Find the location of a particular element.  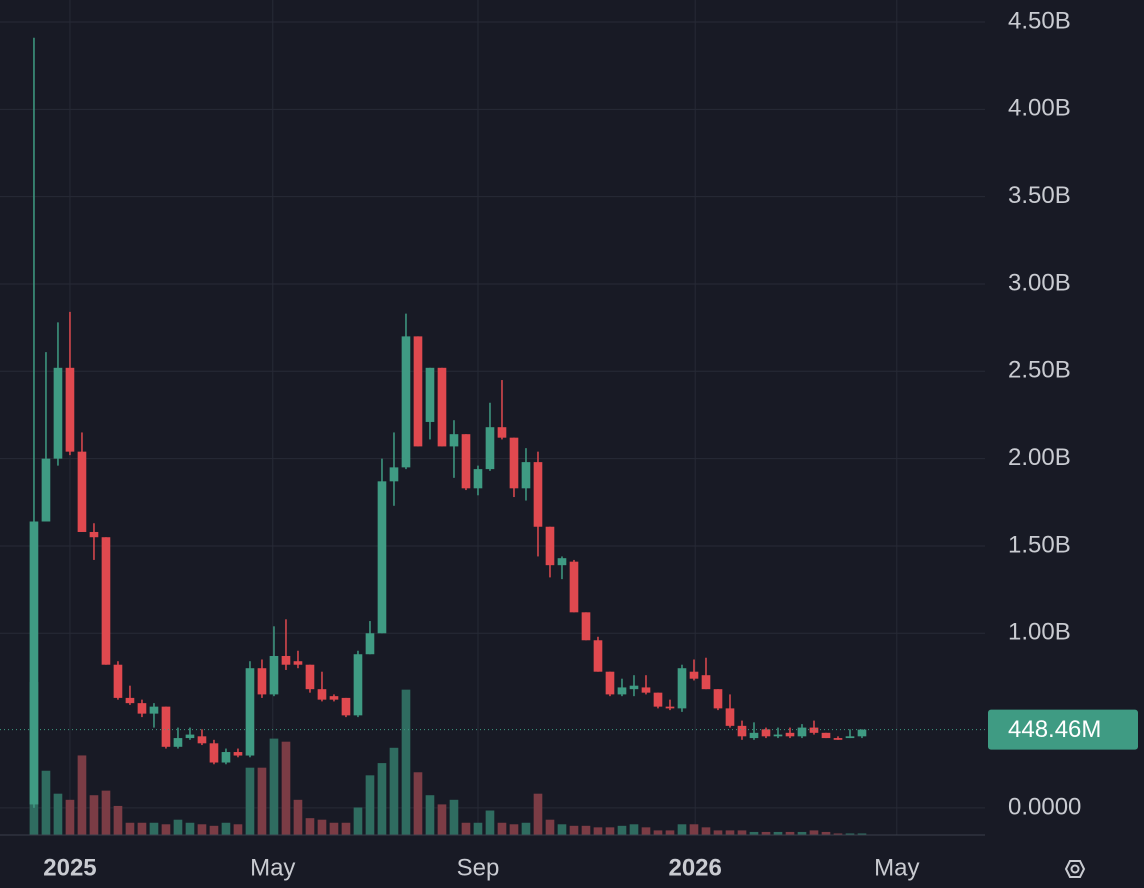

x-tick-label: Sep is located at coordinates (478, 867).